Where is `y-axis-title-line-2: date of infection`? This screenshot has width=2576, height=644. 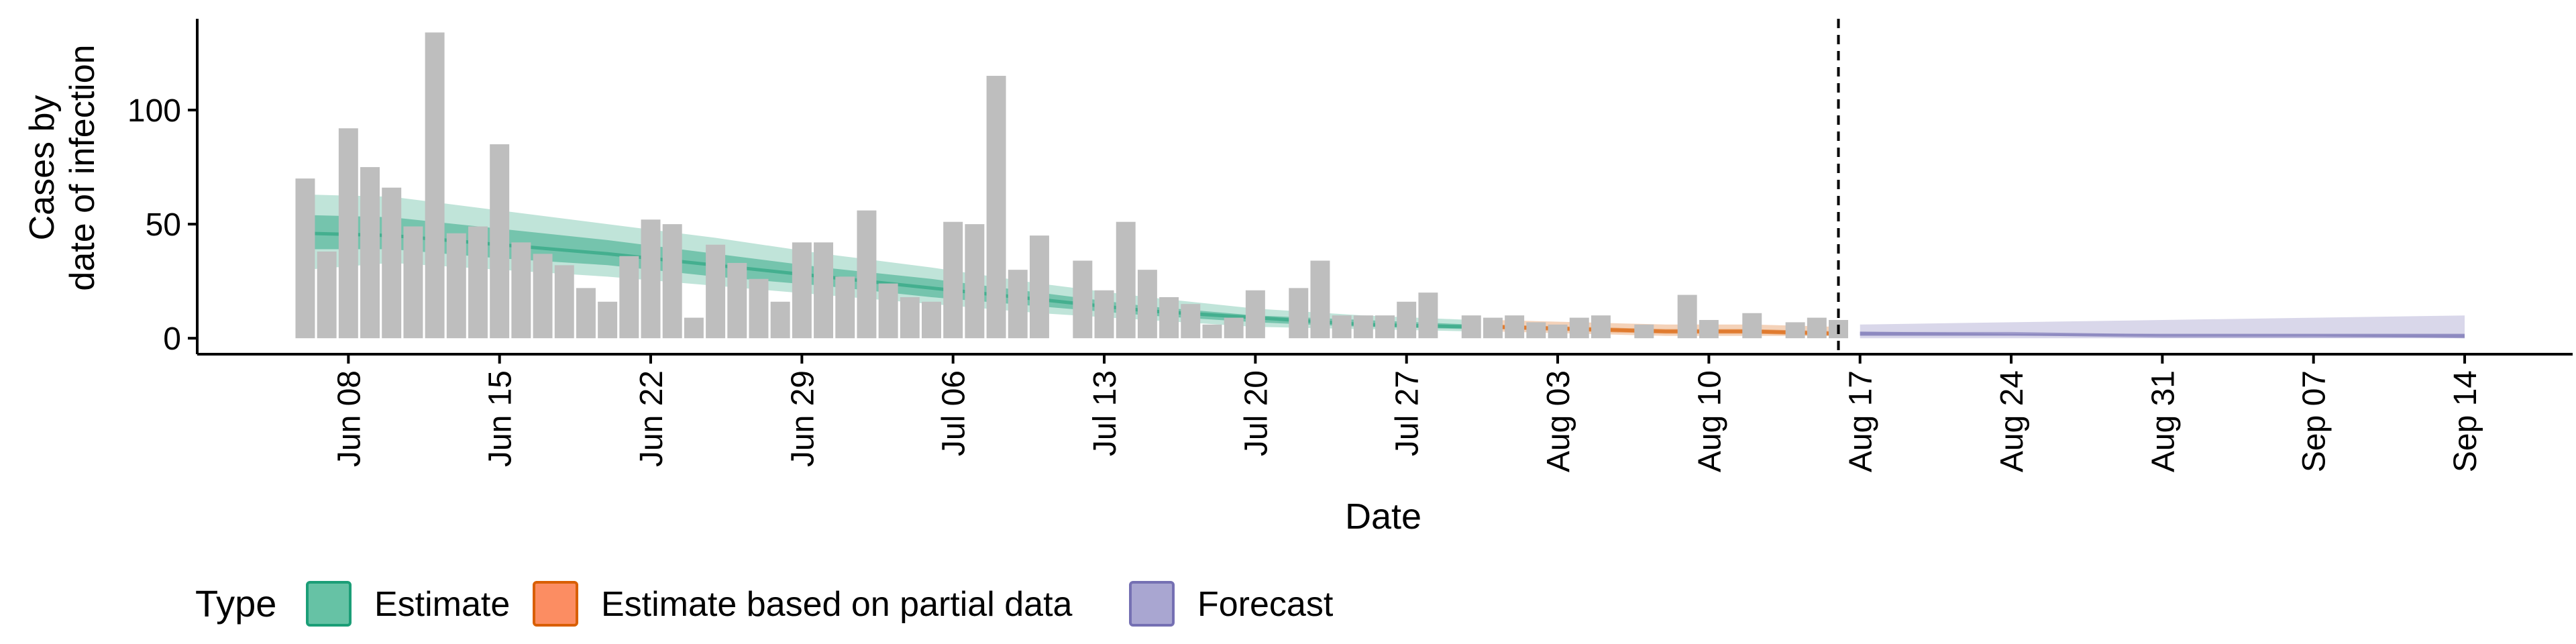
y-axis-title-line-2: date of infection is located at coordinates (82, 167).